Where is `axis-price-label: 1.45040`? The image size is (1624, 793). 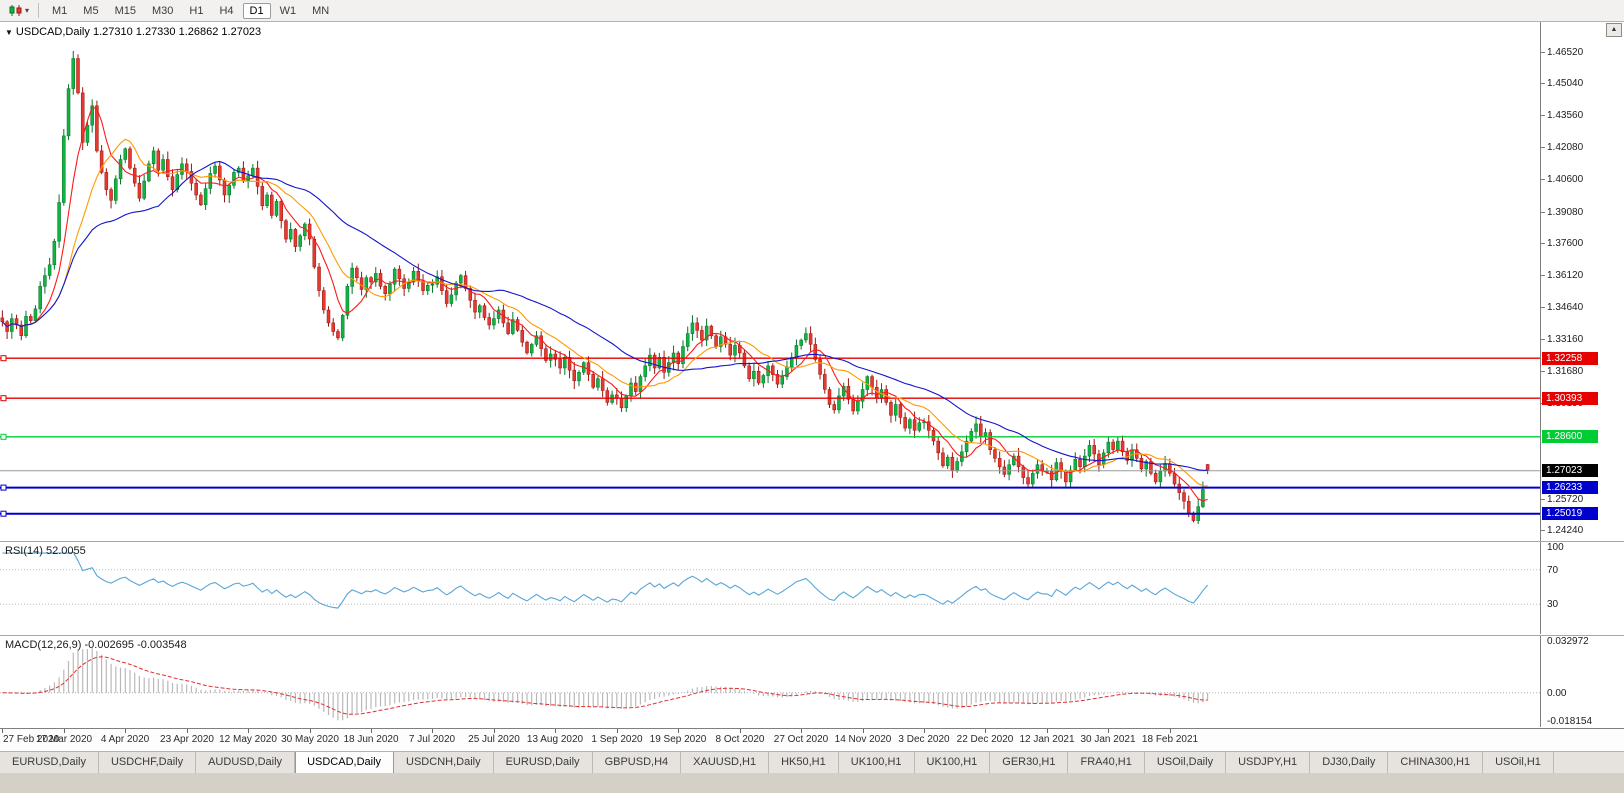
axis-price-label: 1.45040 is located at coordinates (1565, 83).